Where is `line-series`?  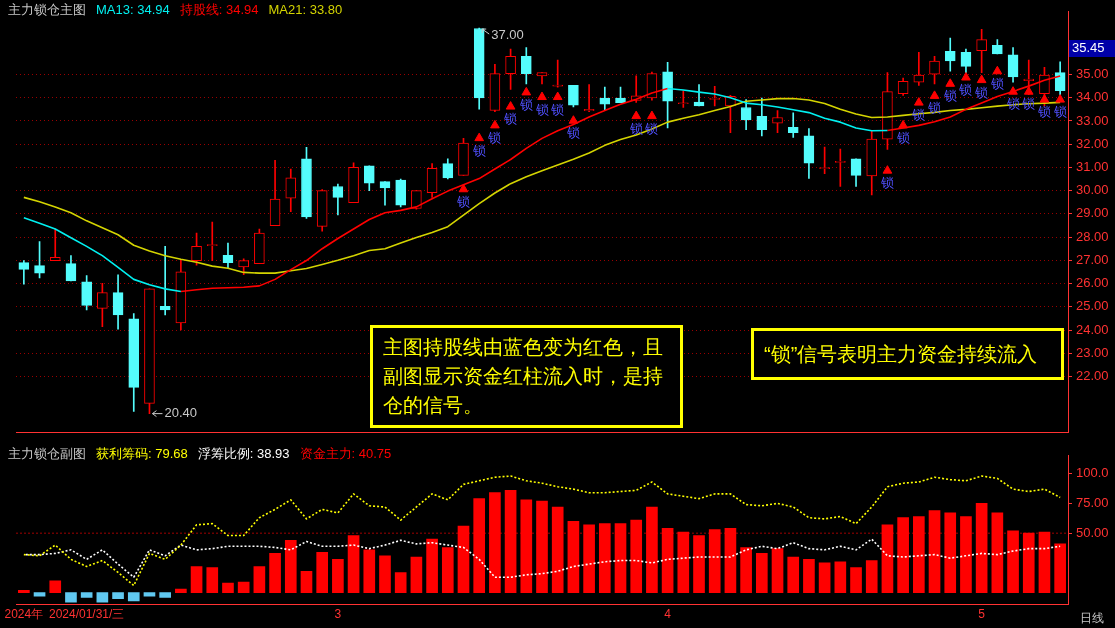 line-series is located at coordinates (542, 558).